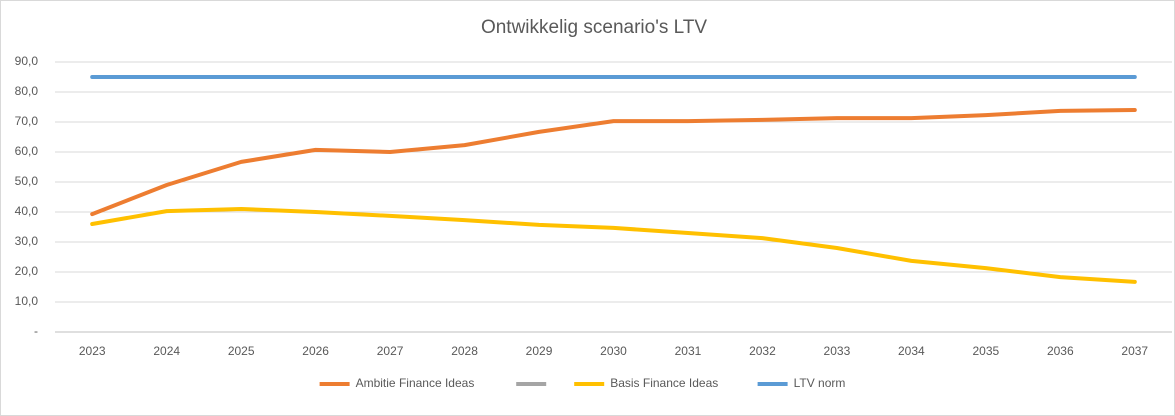 This screenshot has height=416, width=1175. Describe the element at coordinates (27, 241) in the screenshot. I see `y-tick-label: 30,0` at that location.